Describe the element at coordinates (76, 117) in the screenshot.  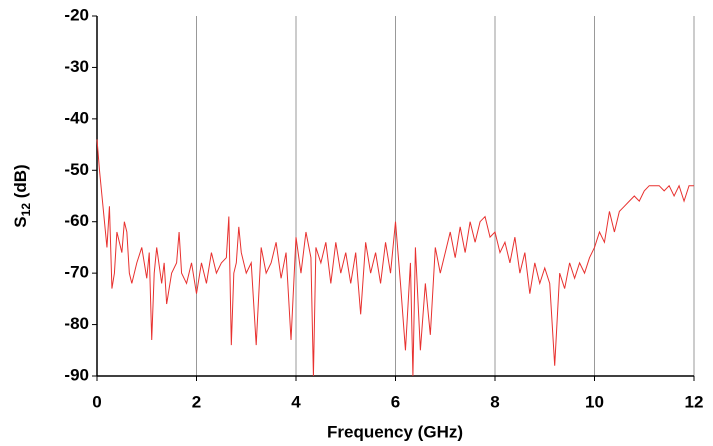
I see `y-tick-label: -40` at that location.